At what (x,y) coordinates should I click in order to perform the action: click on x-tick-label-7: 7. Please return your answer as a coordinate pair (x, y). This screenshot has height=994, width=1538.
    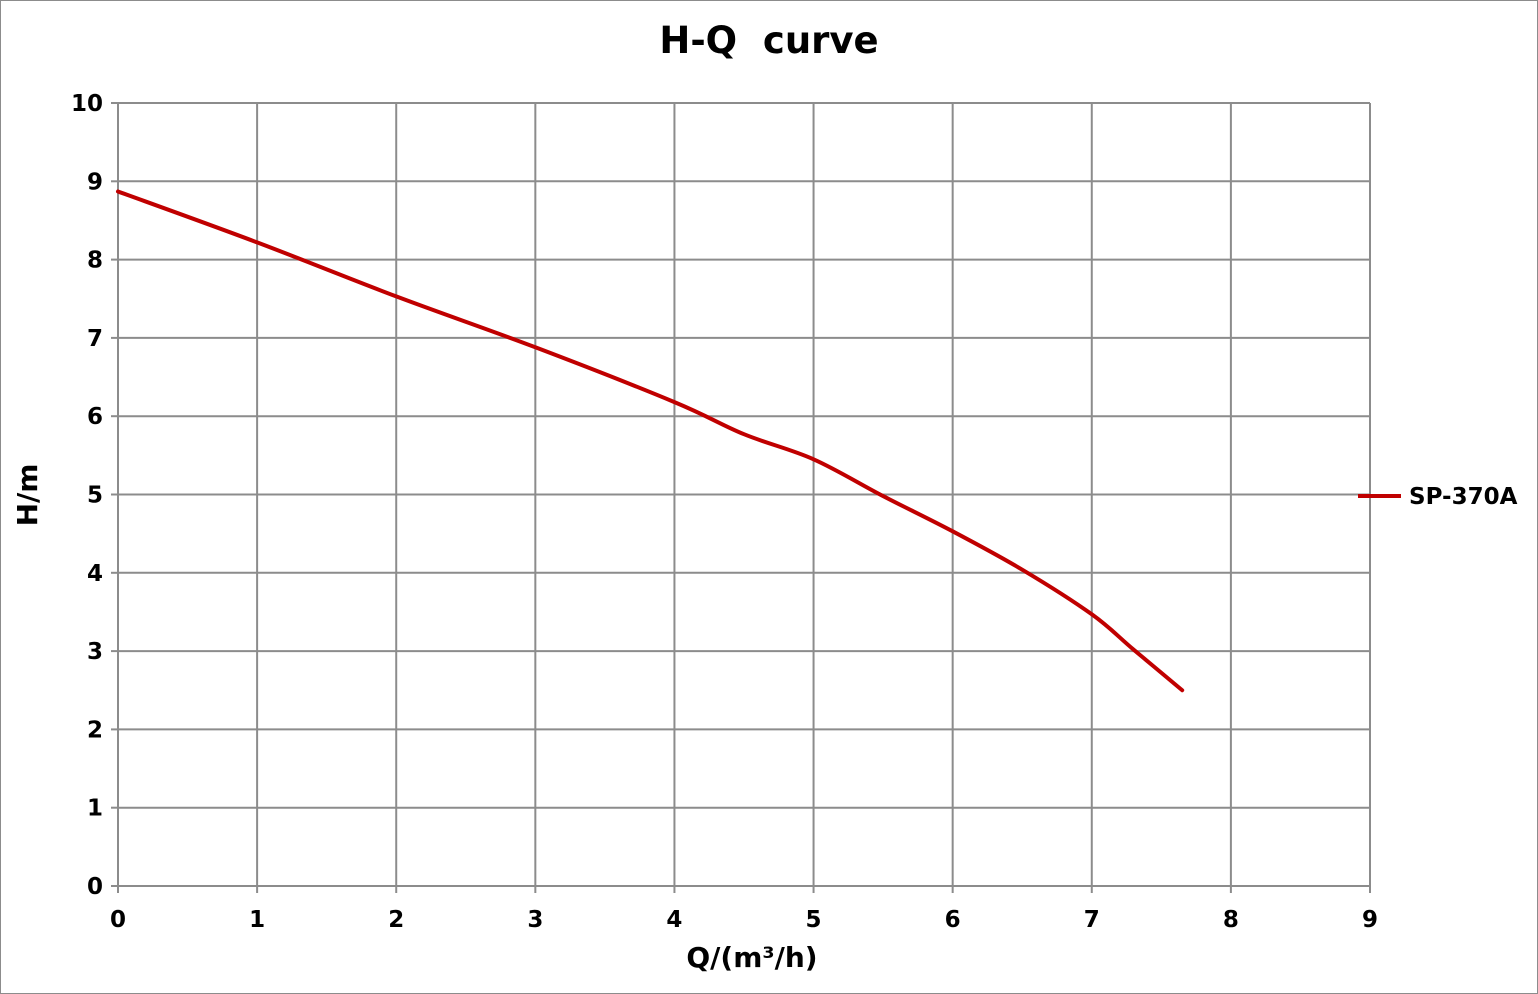
    Looking at the image, I should click on (1092, 920).